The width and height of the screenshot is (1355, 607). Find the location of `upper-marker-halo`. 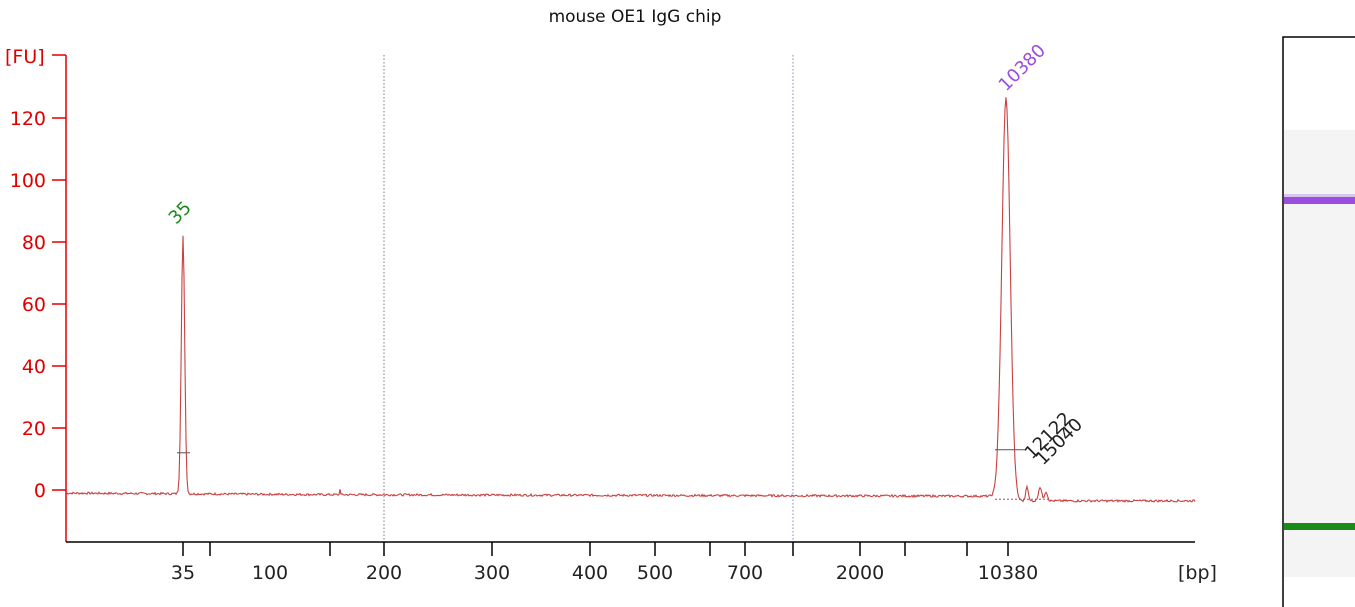

upper-marker-halo is located at coordinates (1319, 195).